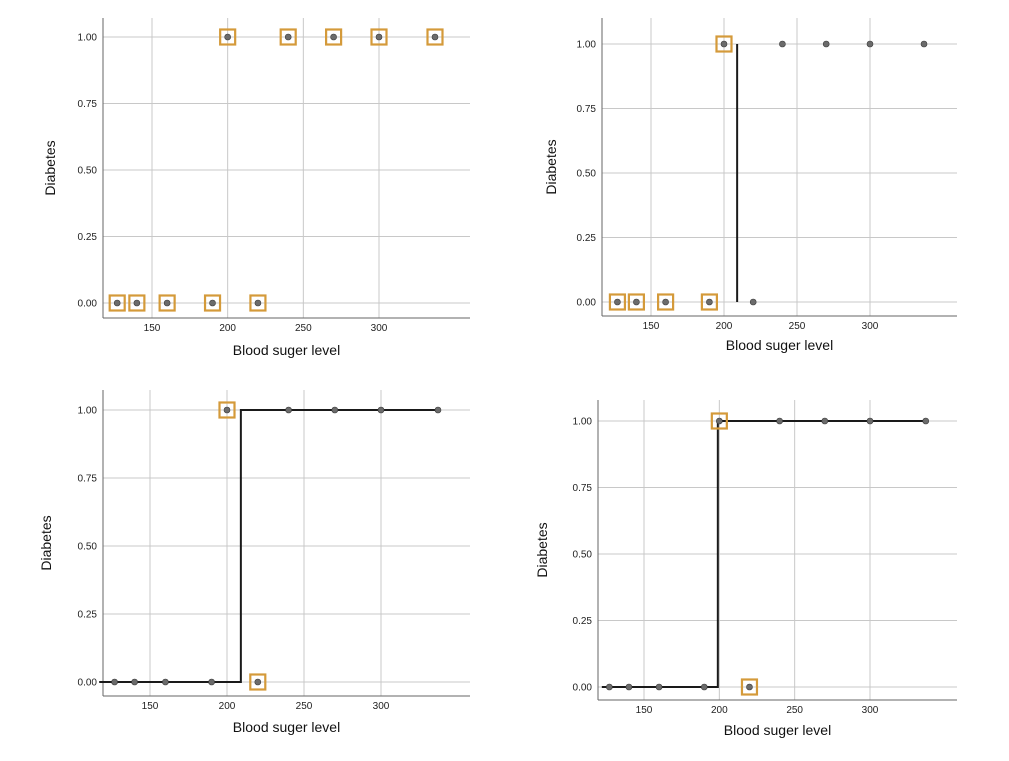 This screenshot has width=1009, height=761. I want to click on step-function-line, so click(268, 546).